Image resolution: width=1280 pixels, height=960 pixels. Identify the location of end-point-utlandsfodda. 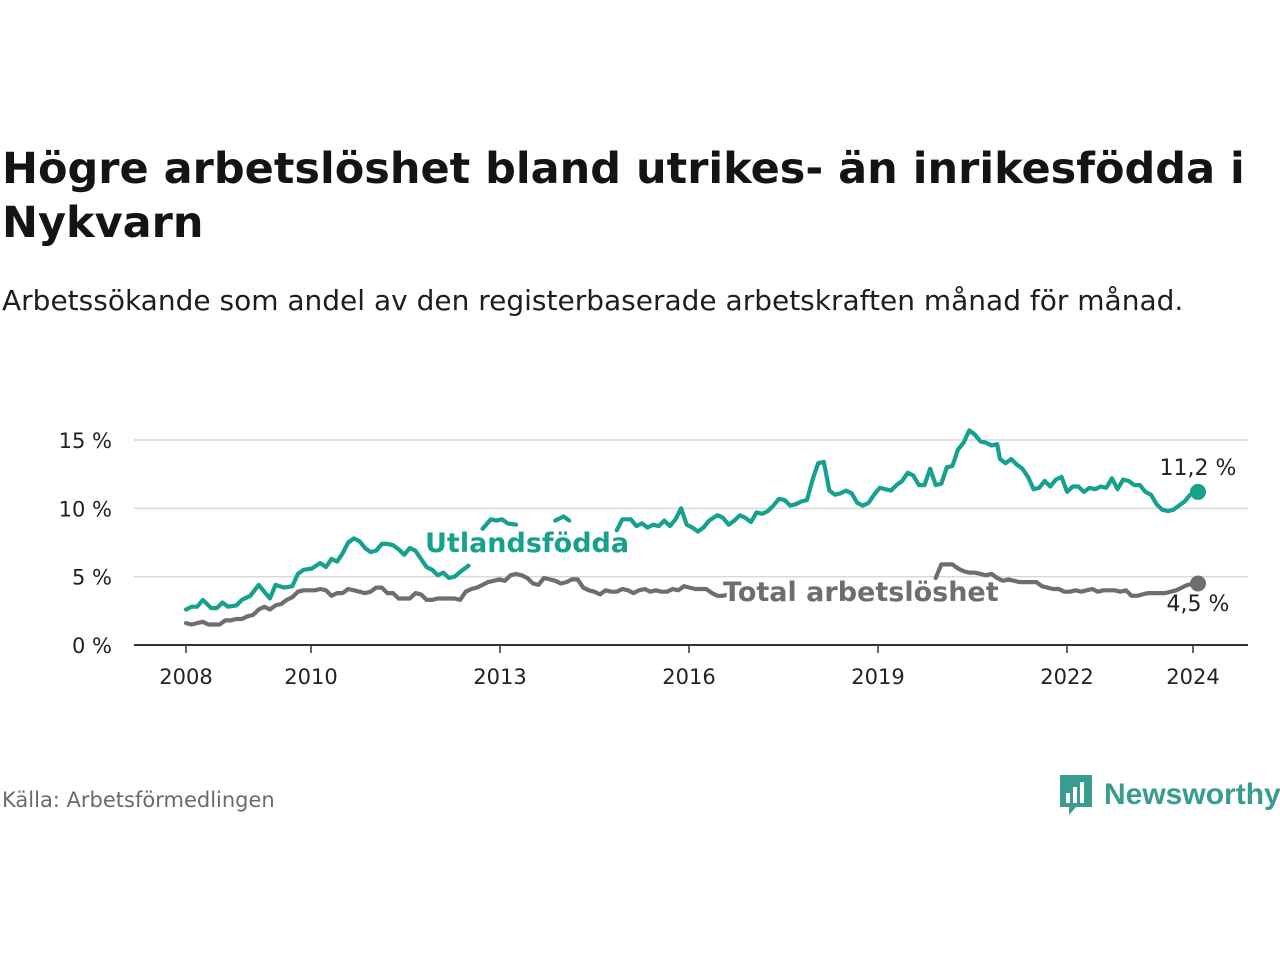
(1198, 491).